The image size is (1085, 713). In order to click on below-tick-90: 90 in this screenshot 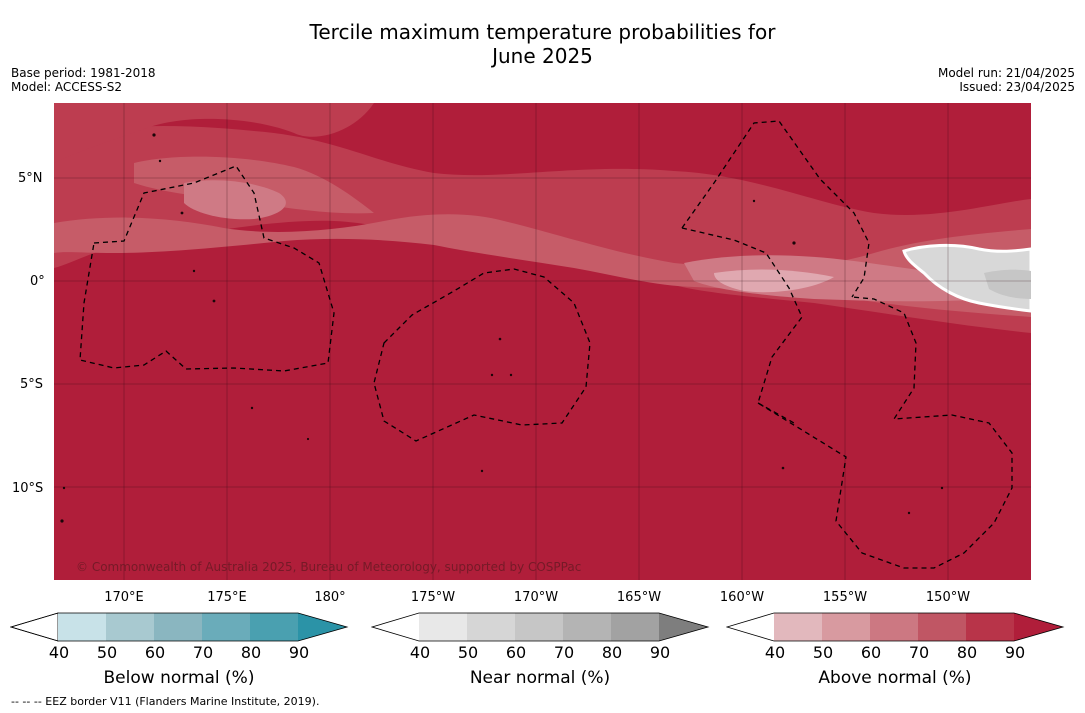, I will do `click(299, 652)`.